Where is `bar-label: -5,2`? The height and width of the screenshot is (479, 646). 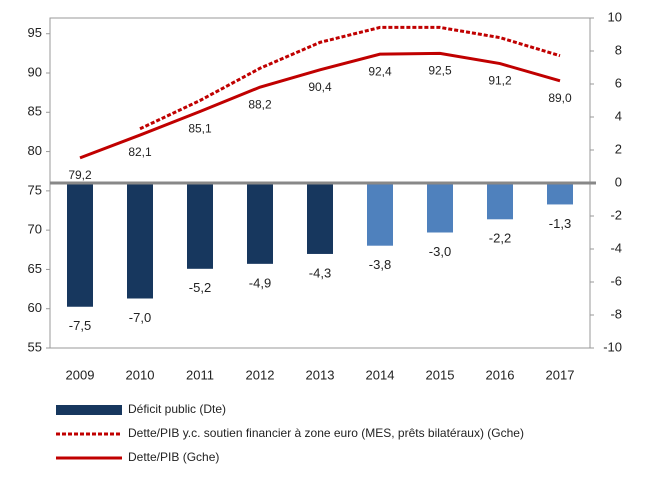 bar-label: -5,2 is located at coordinates (200, 287).